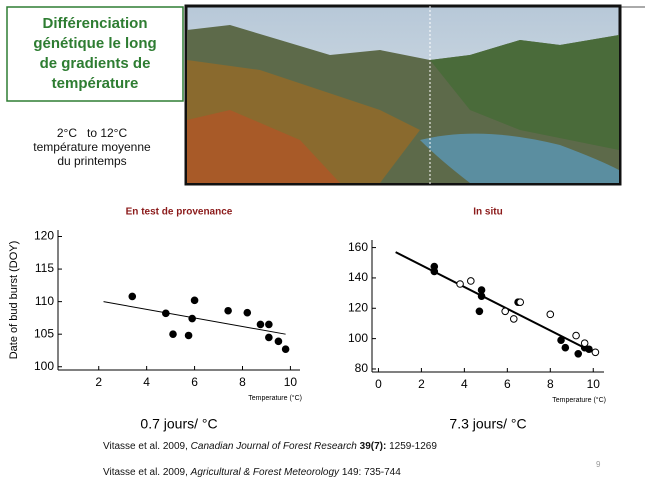 This screenshot has width=645, height=485. Describe the element at coordinates (598, 464) in the screenshot. I see `page-number: 9` at that location.